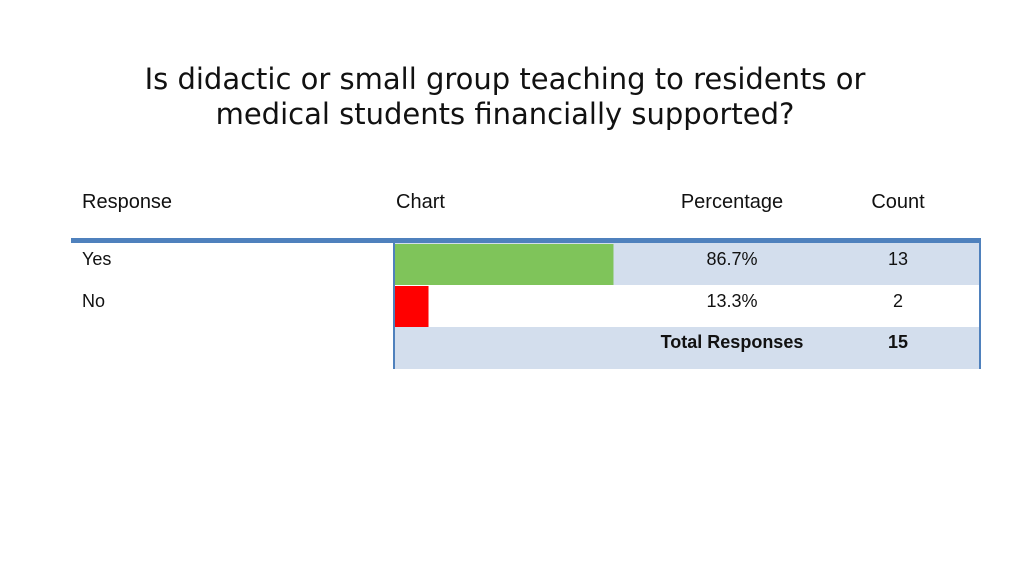 The image size is (1024, 575). Describe the element at coordinates (898, 202) in the screenshot. I see `column-header-count: Count` at that location.